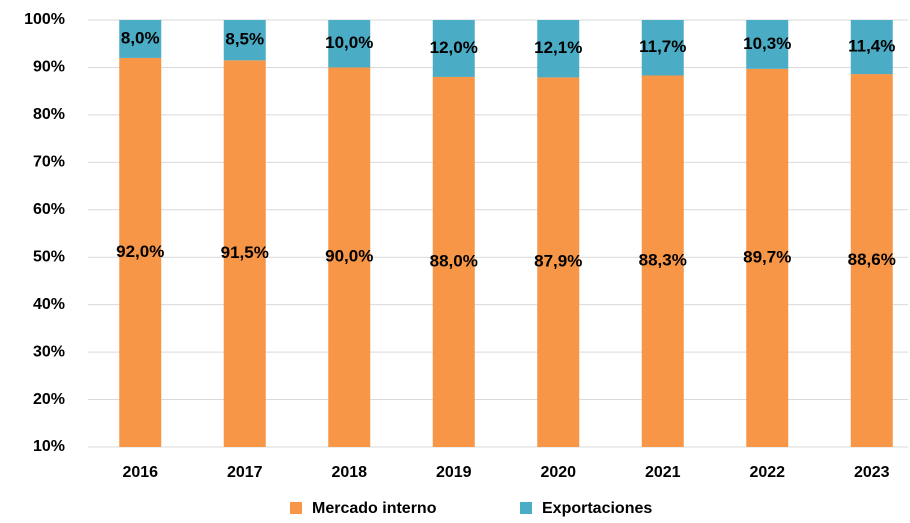  What do you see at coordinates (49, 304) in the screenshot?
I see `y-tick-label: 40%` at bounding box center [49, 304].